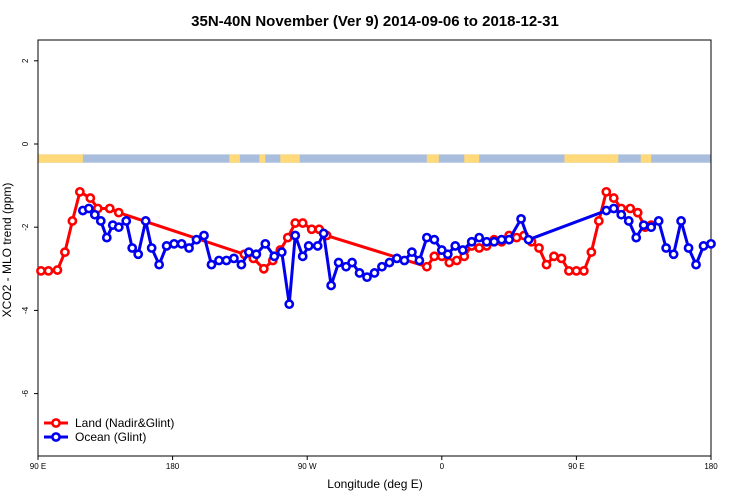 This screenshot has width=750, height=500. I want to click on x-axis-label: Longitude (deg E), so click(374, 484).